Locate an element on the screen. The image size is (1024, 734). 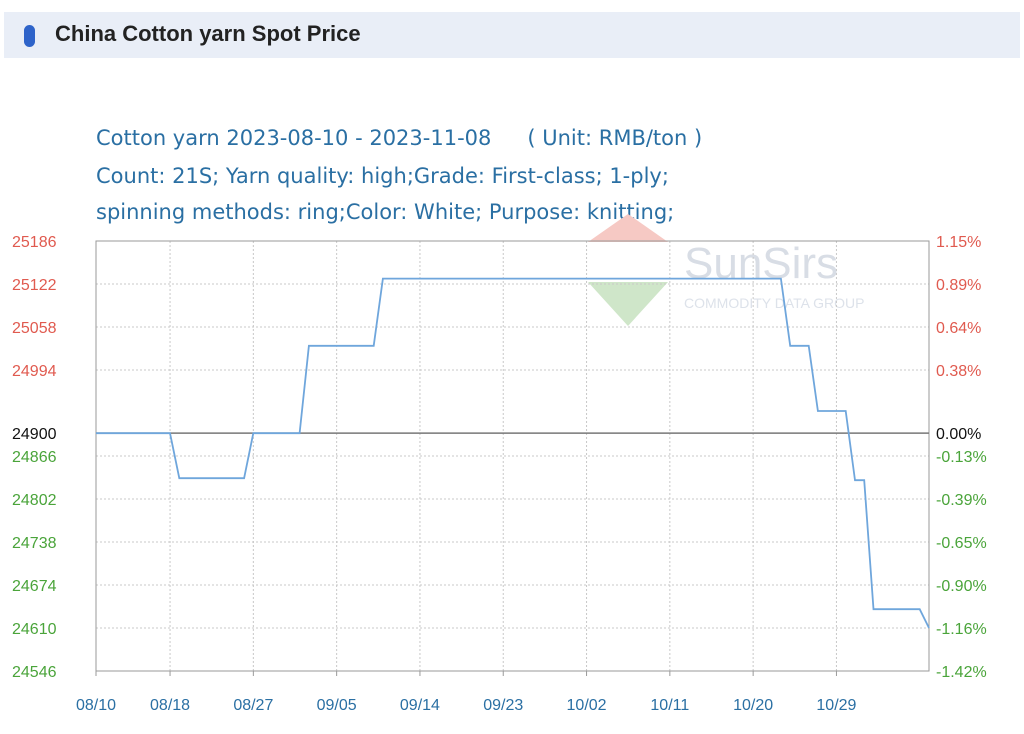
y-left-tick-label: 24610 is located at coordinates (34, 629).